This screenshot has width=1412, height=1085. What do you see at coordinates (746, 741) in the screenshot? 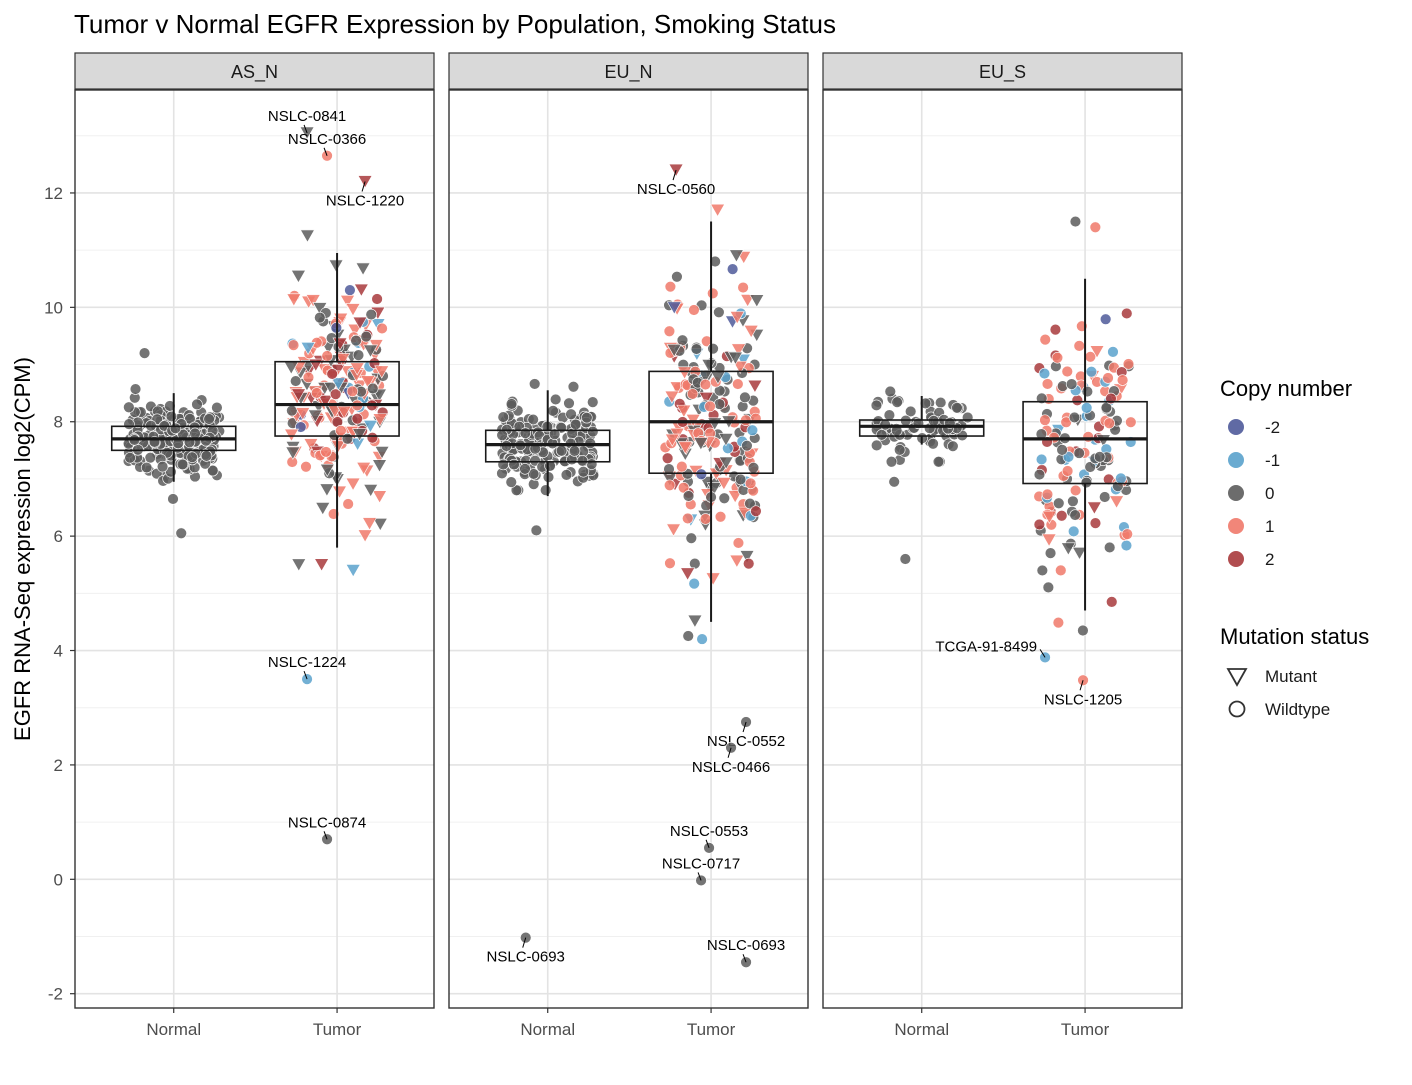
I see `point-label: NSLC-0552` at bounding box center [746, 741].